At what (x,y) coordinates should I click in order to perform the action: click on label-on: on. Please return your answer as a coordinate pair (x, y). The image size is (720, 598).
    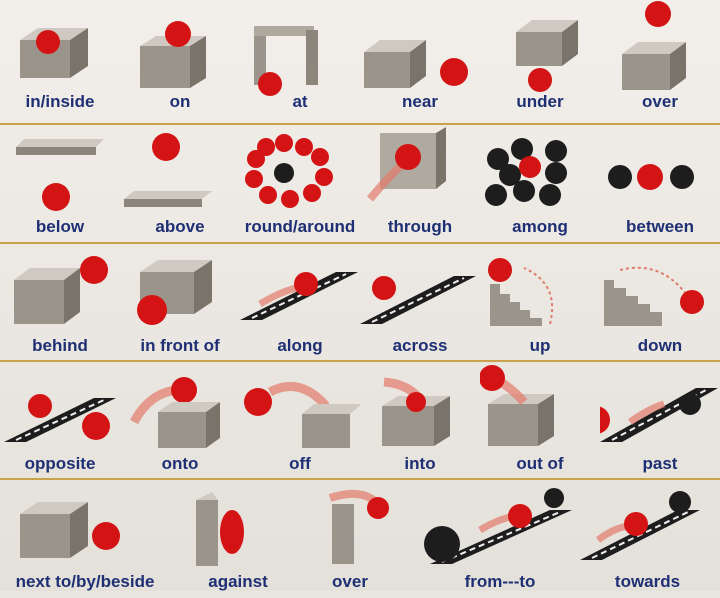
    Looking at the image, I should click on (180, 101).